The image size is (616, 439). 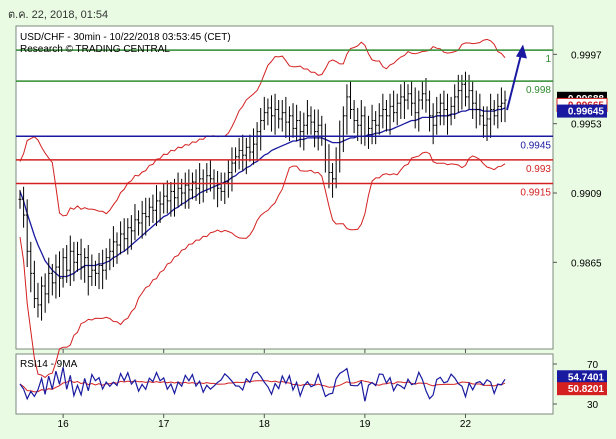 What do you see at coordinates (548, 59) in the screenshot?
I see `level-label: 1` at bounding box center [548, 59].